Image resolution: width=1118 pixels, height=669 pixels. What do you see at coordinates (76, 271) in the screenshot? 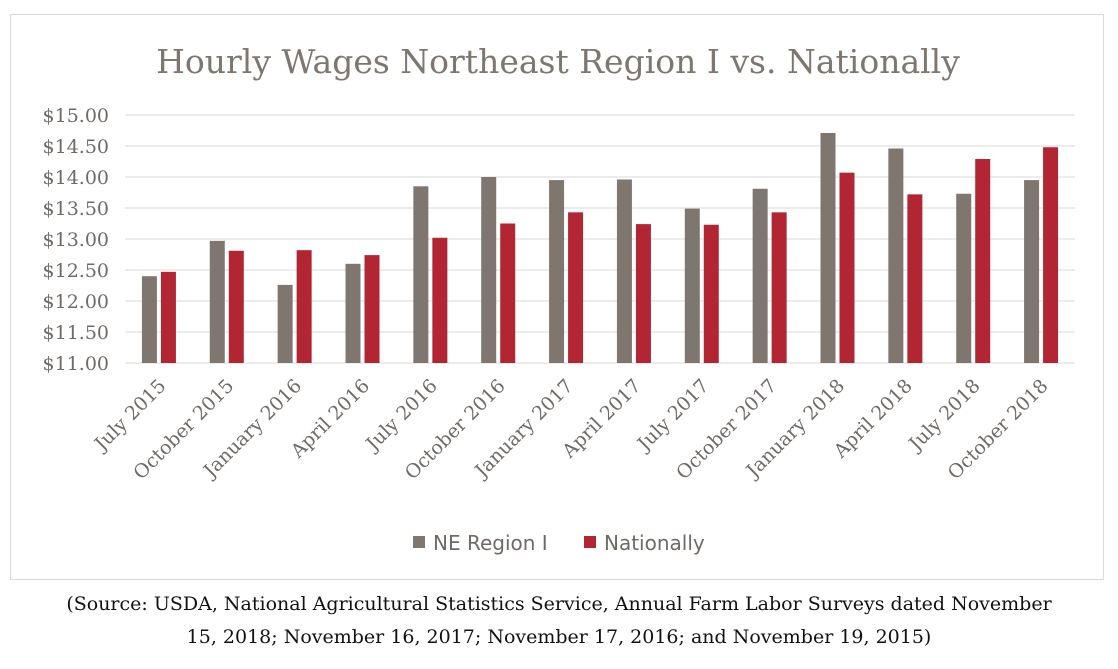
I see `y-tick-label: $12.50` at bounding box center [76, 271].